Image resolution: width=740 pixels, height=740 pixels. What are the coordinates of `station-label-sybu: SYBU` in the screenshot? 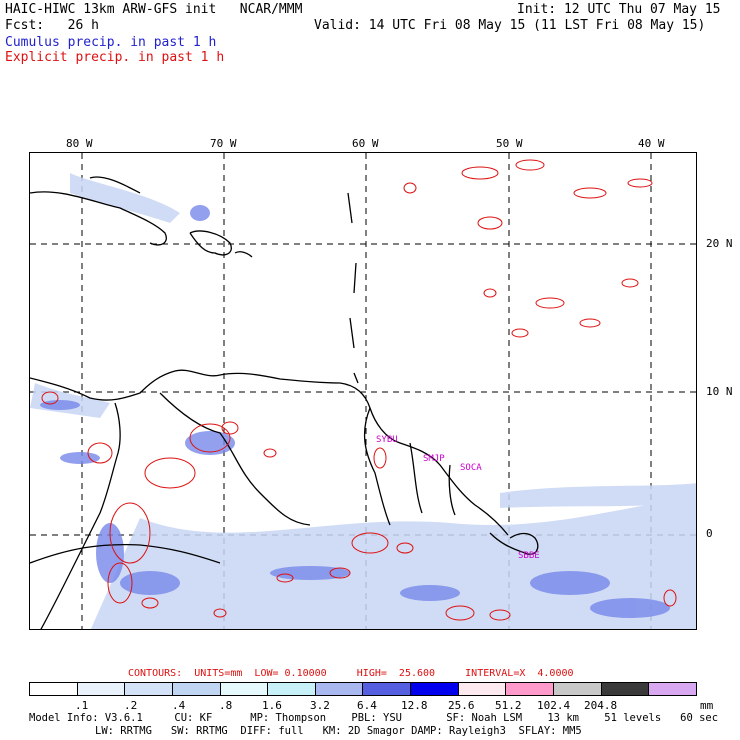 It's located at (387, 440).